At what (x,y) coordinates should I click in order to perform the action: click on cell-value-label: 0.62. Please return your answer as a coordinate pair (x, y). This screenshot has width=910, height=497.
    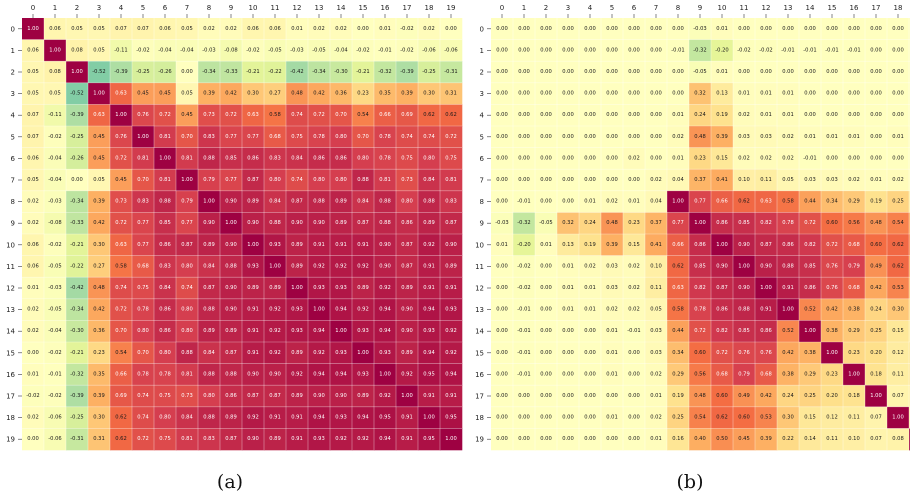
    Looking at the image, I should click on (744, 202).